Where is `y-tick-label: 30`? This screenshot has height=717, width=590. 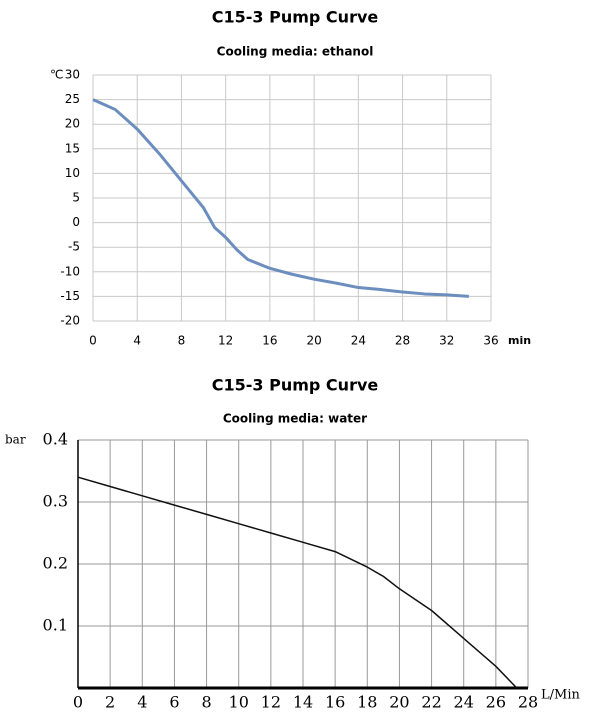
y-tick-label: 30 is located at coordinates (72, 75).